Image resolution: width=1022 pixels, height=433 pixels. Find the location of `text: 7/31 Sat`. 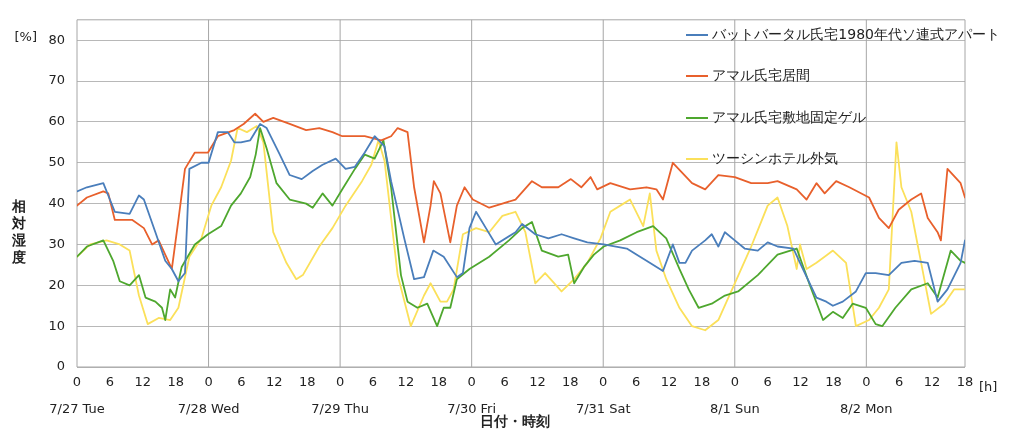

text: 7/31 Sat is located at coordinates (603, 409).